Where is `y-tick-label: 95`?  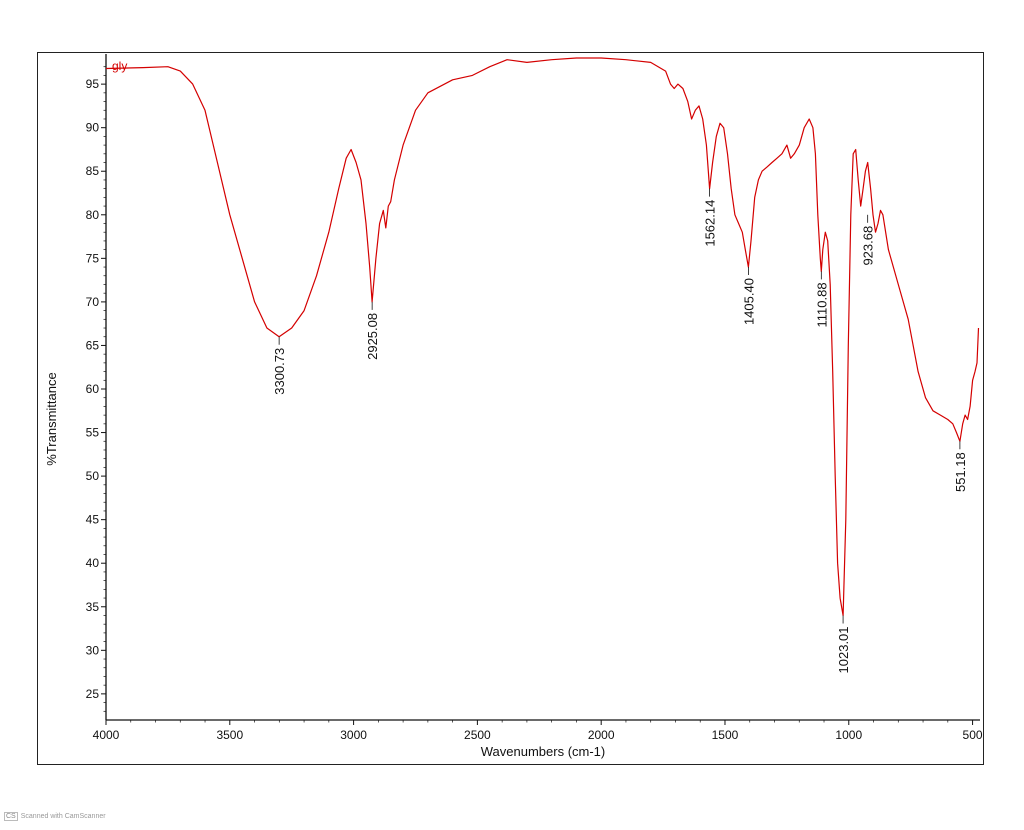 y-tick-label: 95 is located at coordinates (93, 84).